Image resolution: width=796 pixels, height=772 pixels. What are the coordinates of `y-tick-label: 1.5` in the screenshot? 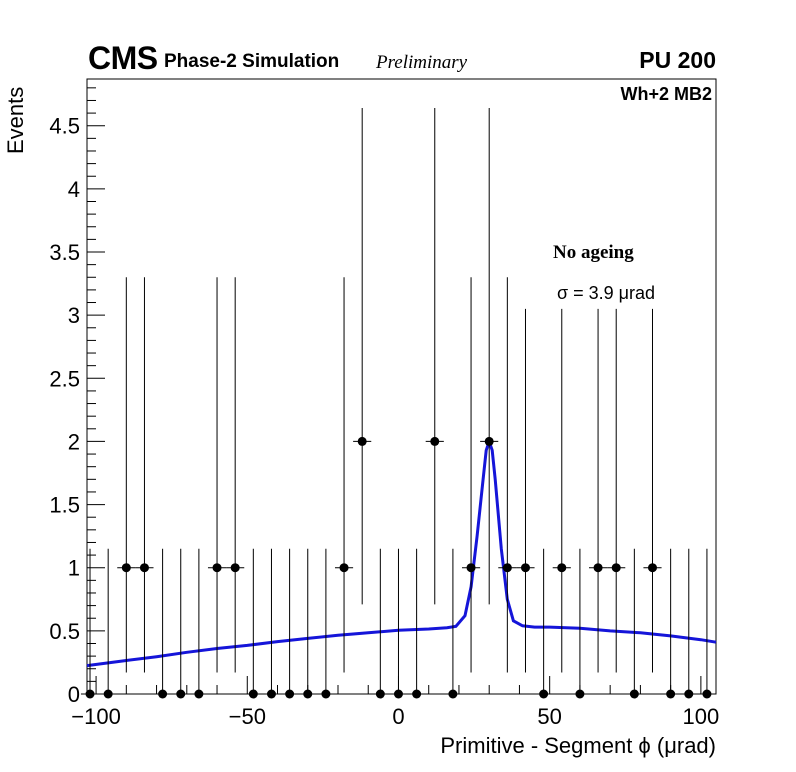 It's located at (64, 505).